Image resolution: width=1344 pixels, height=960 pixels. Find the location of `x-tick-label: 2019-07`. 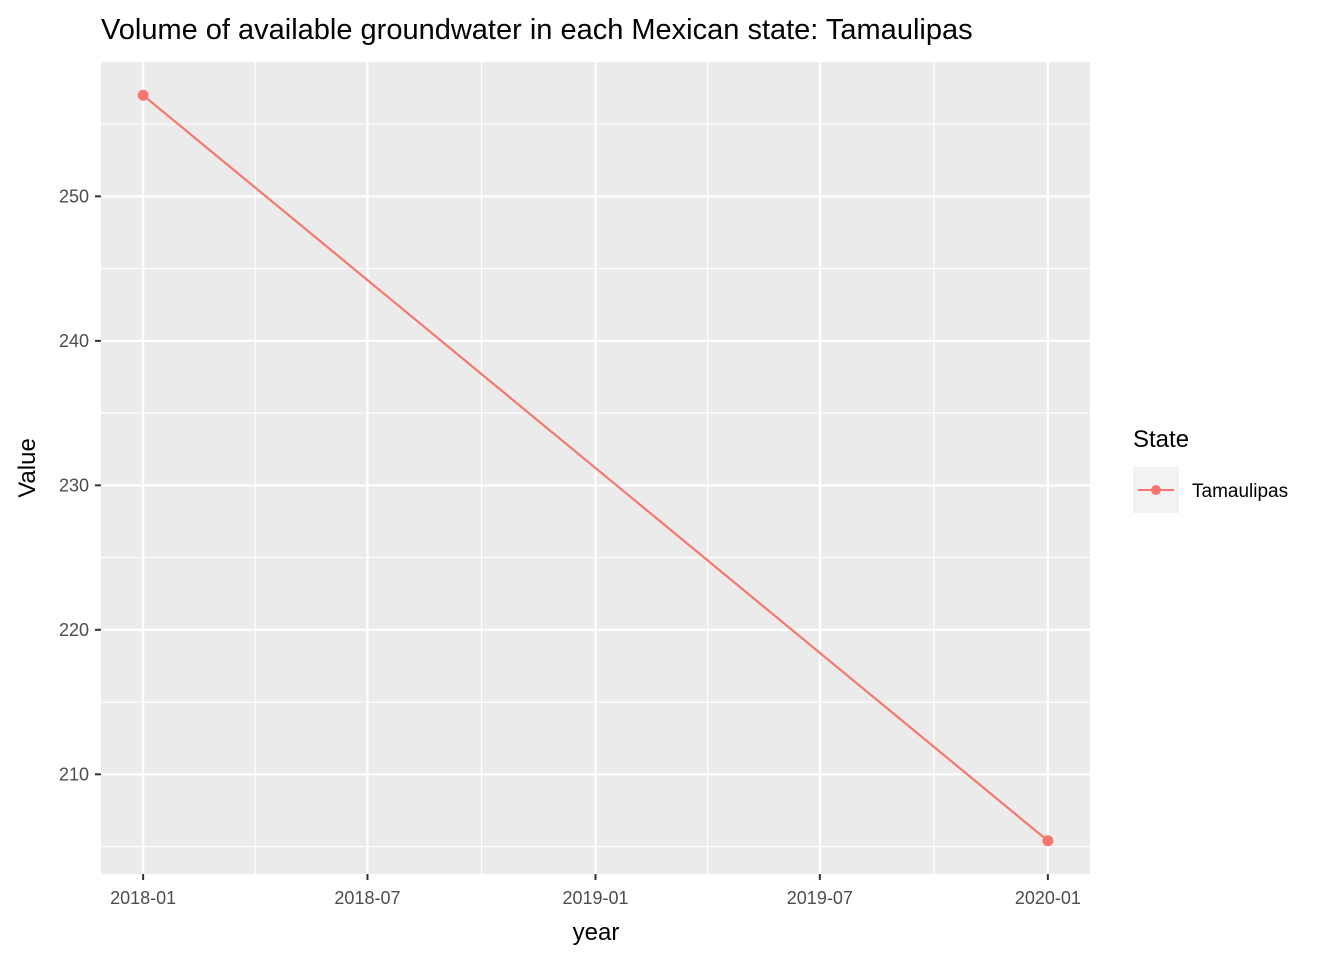

x-tick-label: 2019-07 is located at coordinates (820, 898).